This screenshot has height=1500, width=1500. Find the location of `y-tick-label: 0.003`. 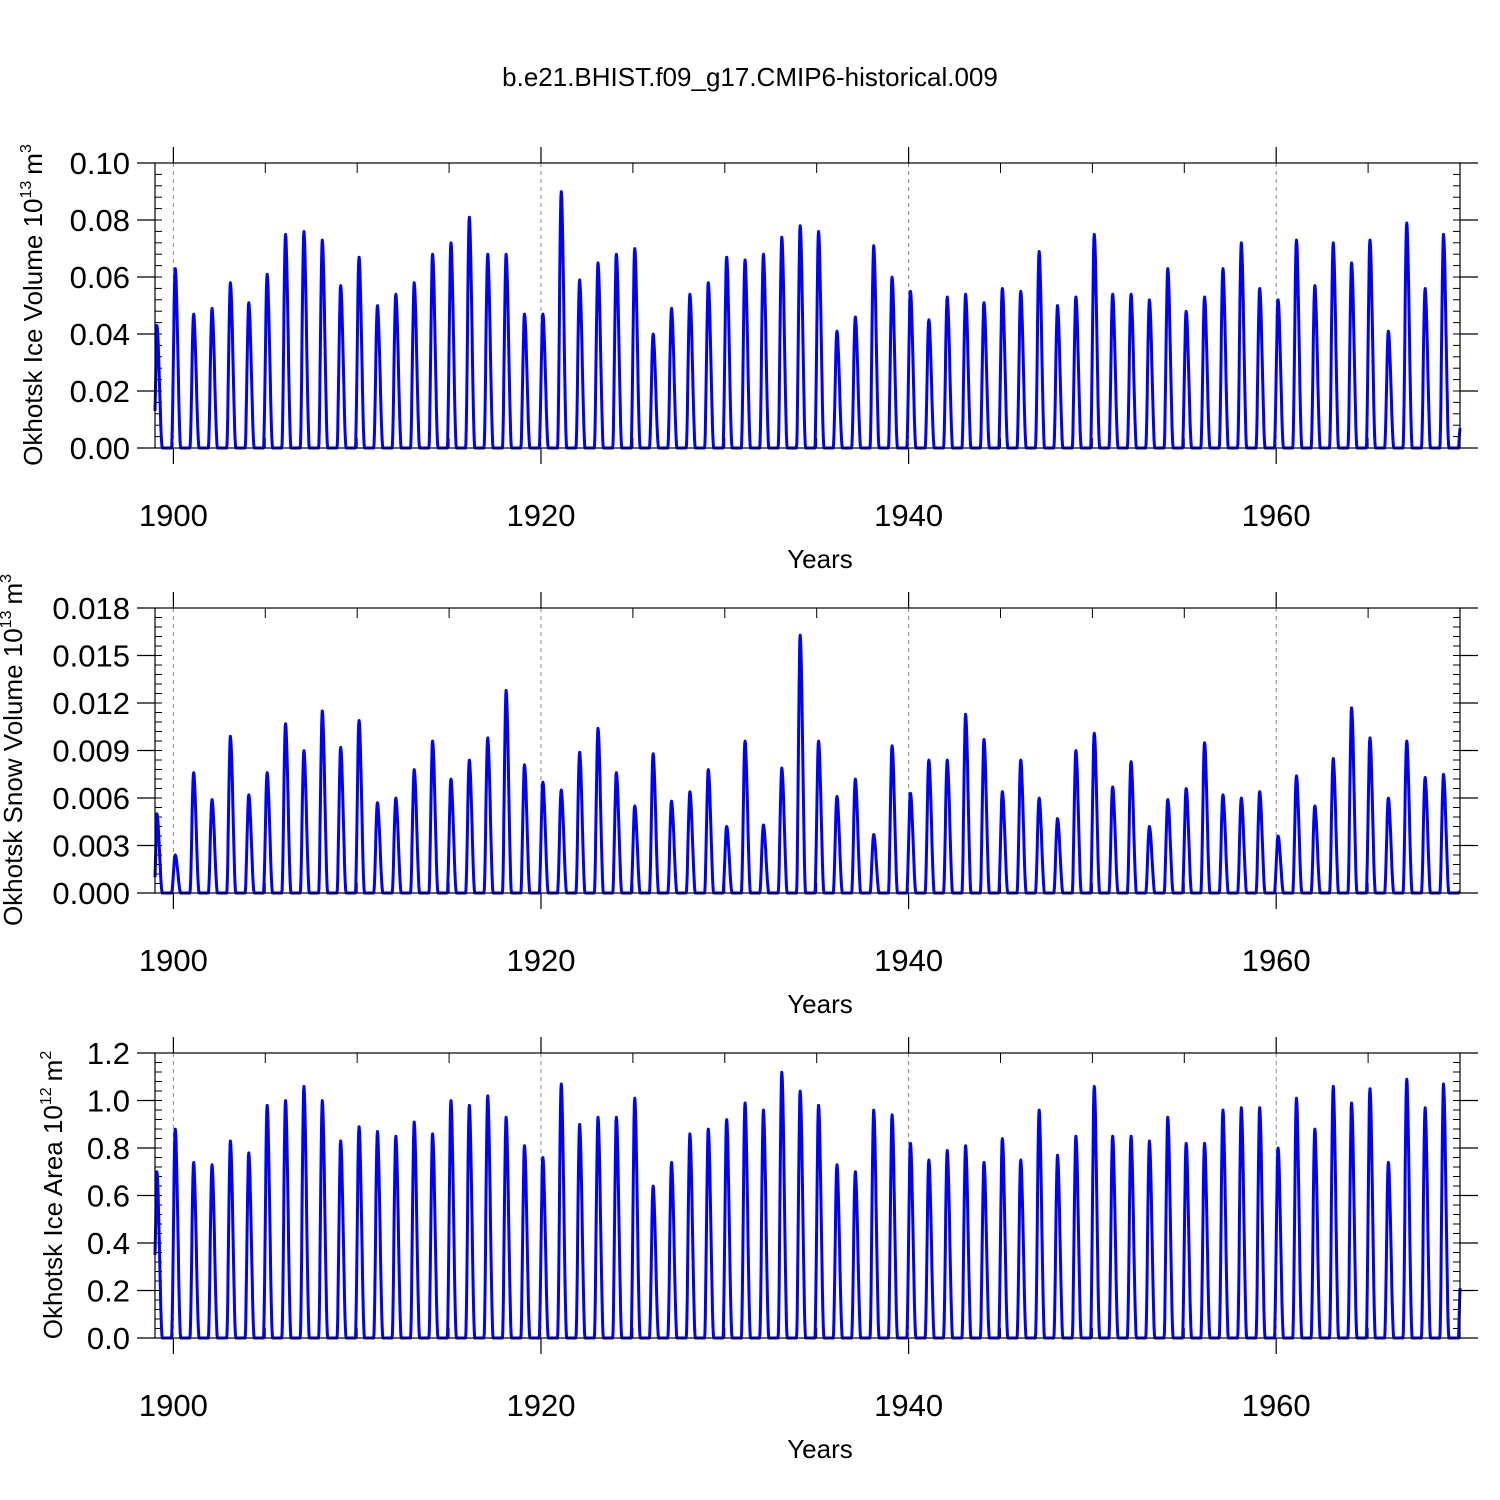

y-tick-label: 0.003 is located at coordinates (91, 846).